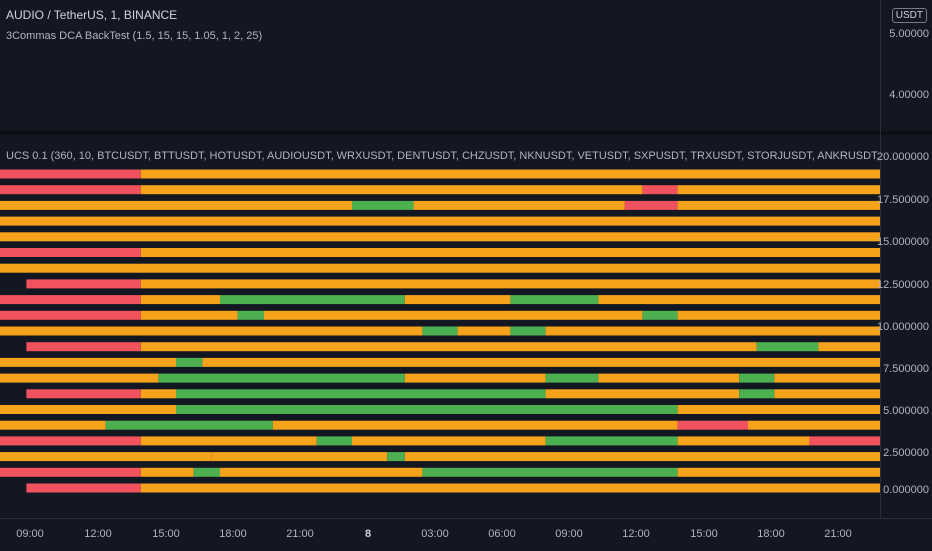  Describe the element at coordinates (466, 133) in the screenshot. I see `pane-separator` at that location.